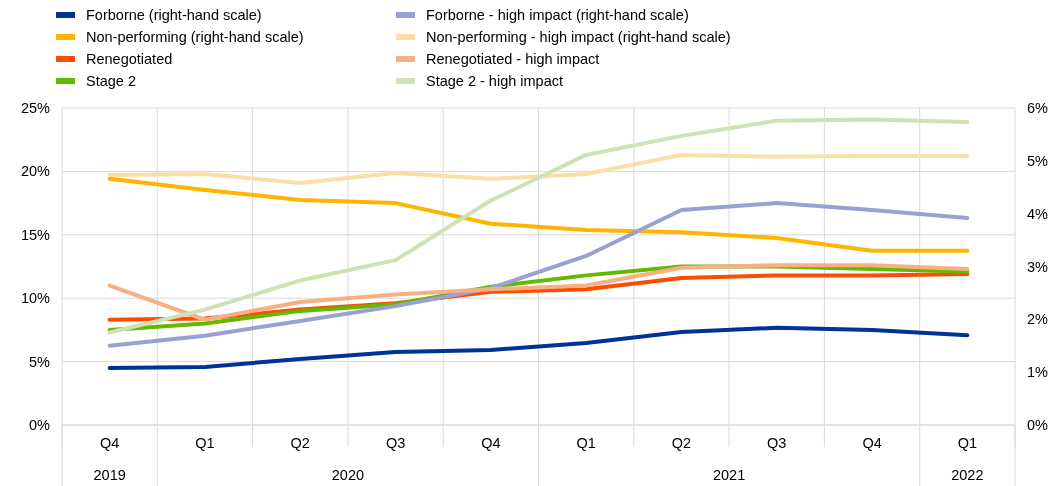 The width and height of the screenshot is (1061, 486). I want to click on y2-tick-label: 6%, so click(1038, 108).